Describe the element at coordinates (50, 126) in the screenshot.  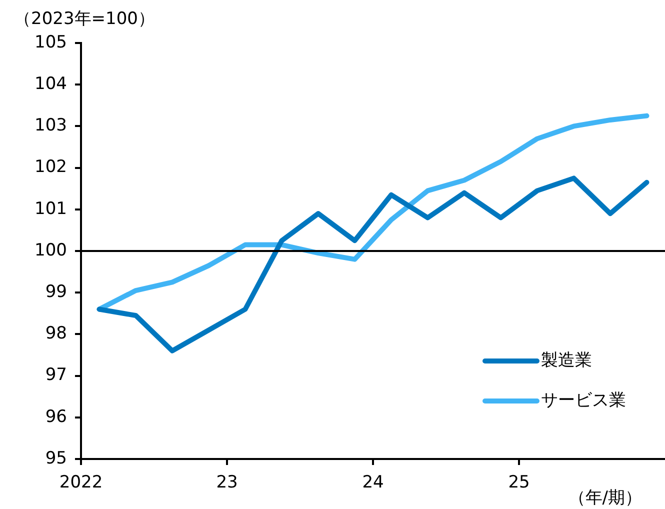
I see `y-tick-label: 103` at that location.